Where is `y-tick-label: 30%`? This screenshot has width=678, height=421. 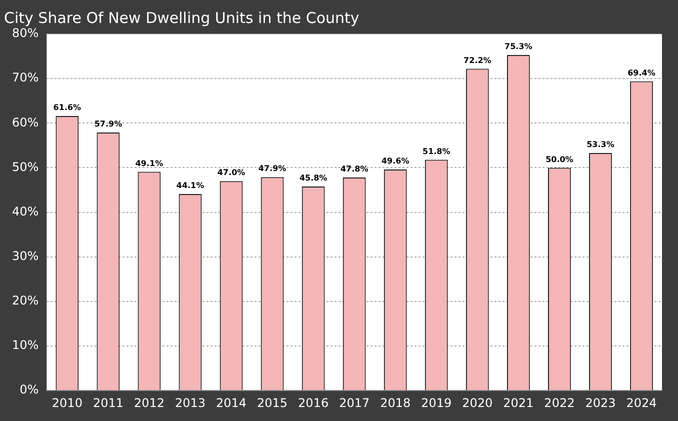
y-tick-label: 30% is located at coordinates (25, 256).